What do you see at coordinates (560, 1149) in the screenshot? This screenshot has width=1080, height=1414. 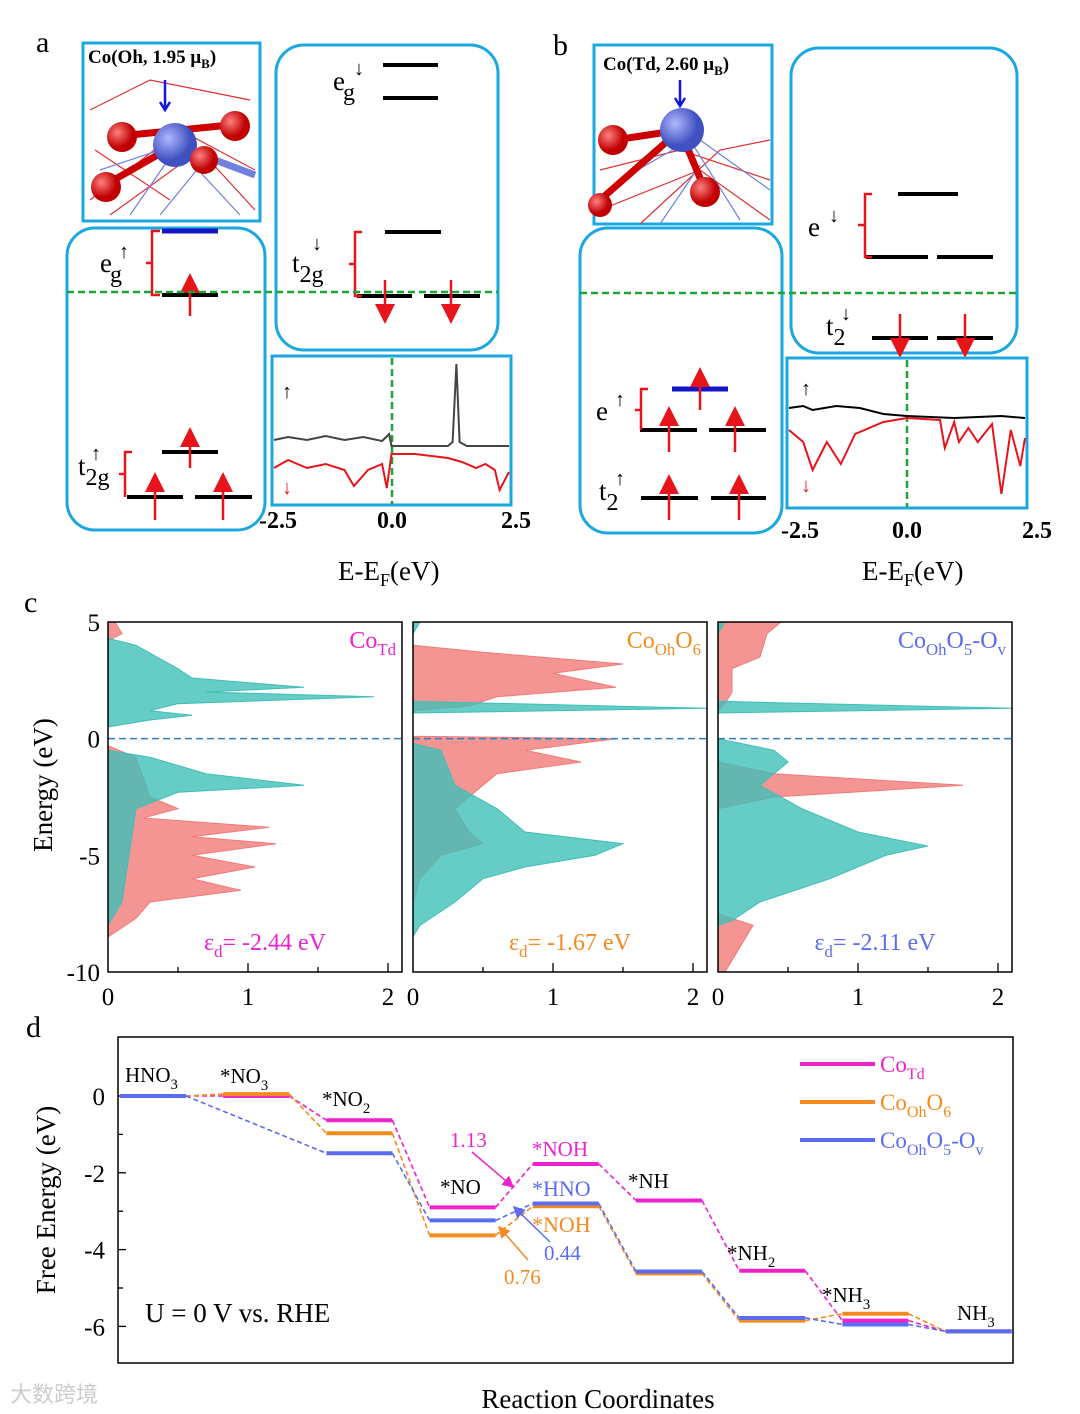 I see `step-label: *NOH` at bounding box center [560, 1149].